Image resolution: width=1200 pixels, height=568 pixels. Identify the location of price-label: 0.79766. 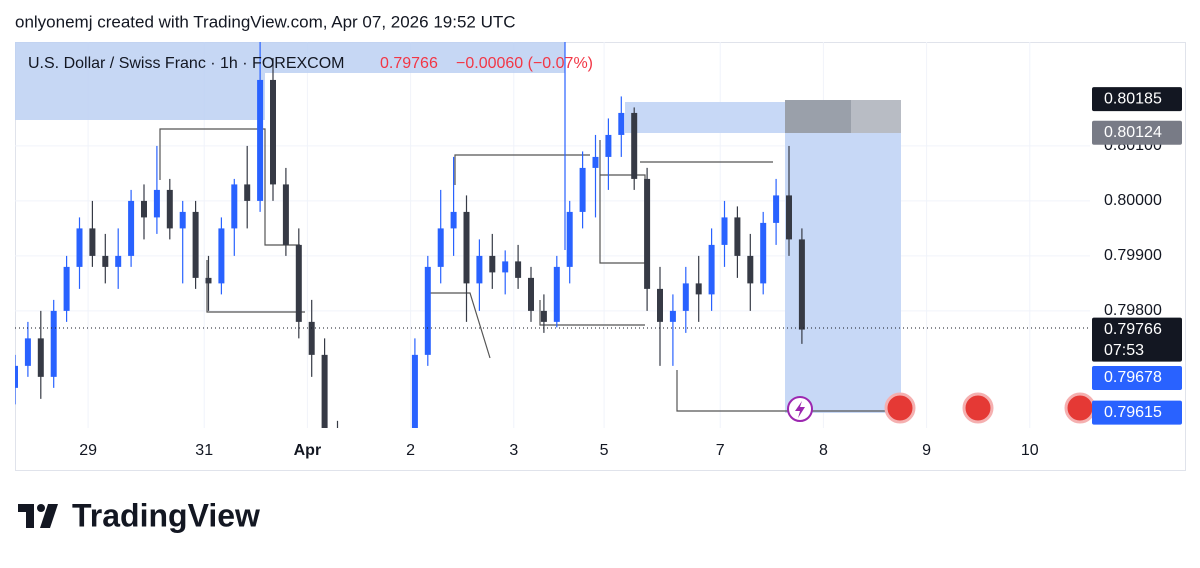
(1133, 329).